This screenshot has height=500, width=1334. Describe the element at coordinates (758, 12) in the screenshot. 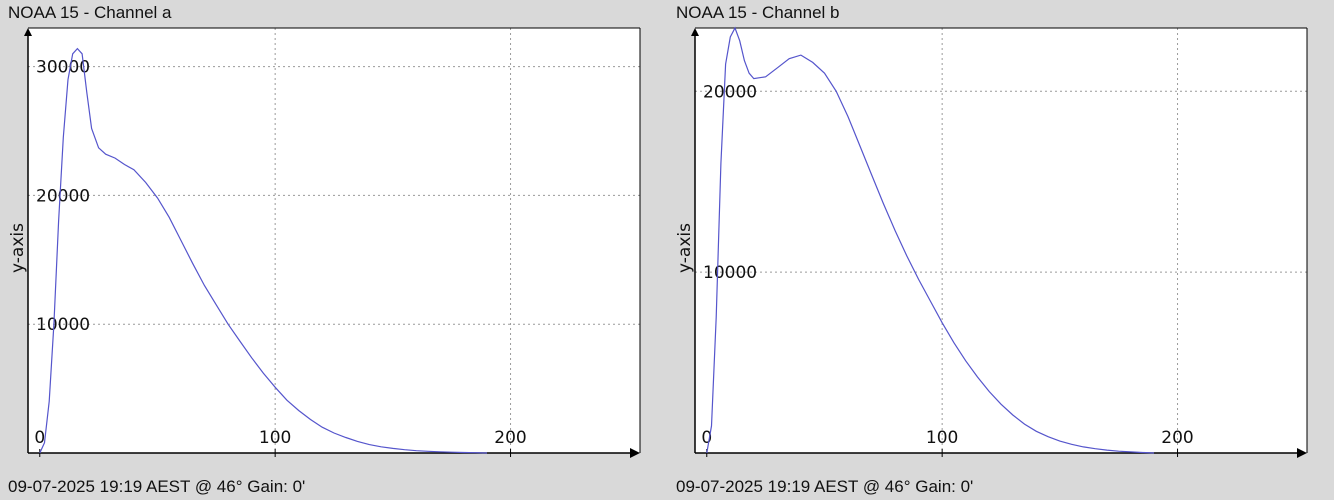

I see `chart-title: NOAA 15 - Channel b` at that location.